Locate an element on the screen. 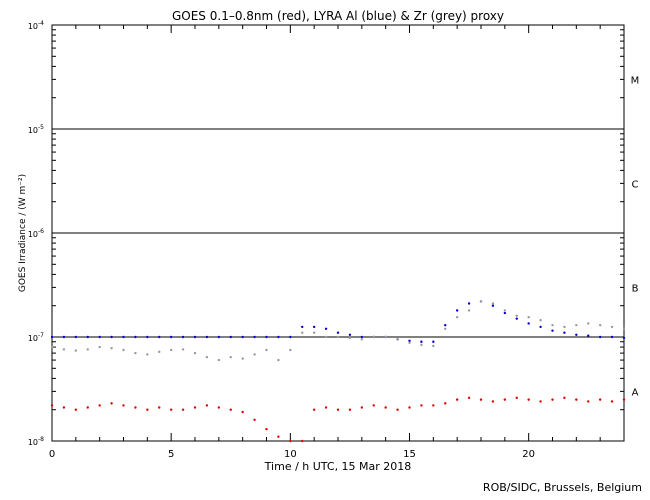 This screenshot has width=650, height=500. x-tick-label: 5 is located at coordinates (171, 454).